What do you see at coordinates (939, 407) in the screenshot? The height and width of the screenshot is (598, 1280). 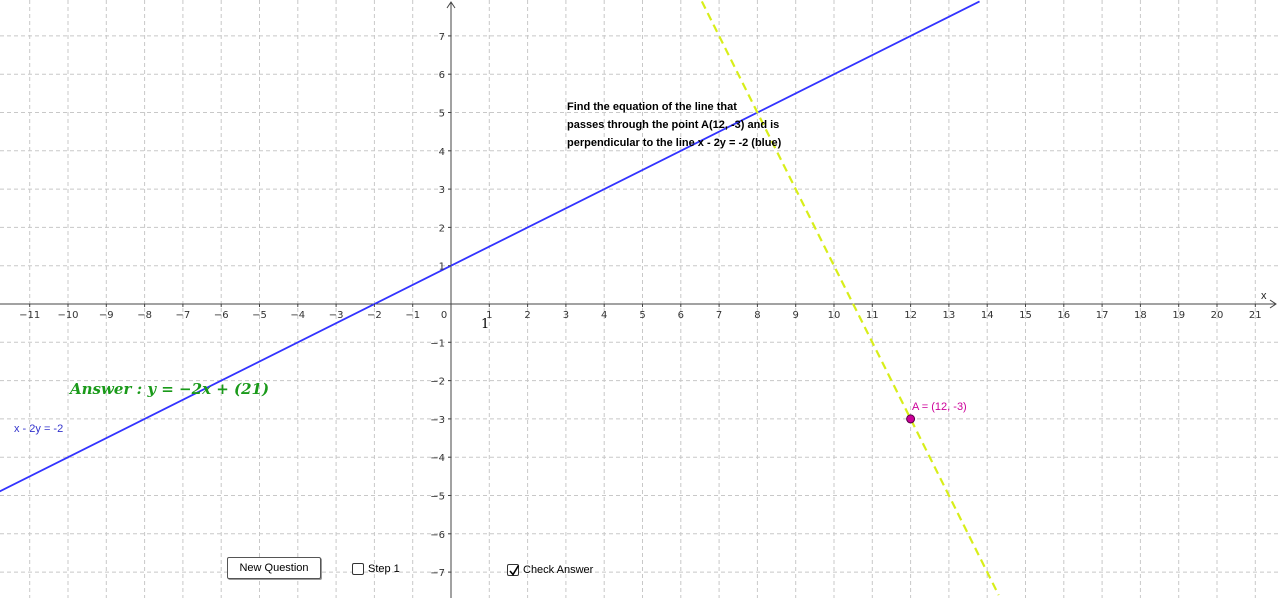 I see `point-a-label: A = (12, -3)` at bounding box center [939, 407].